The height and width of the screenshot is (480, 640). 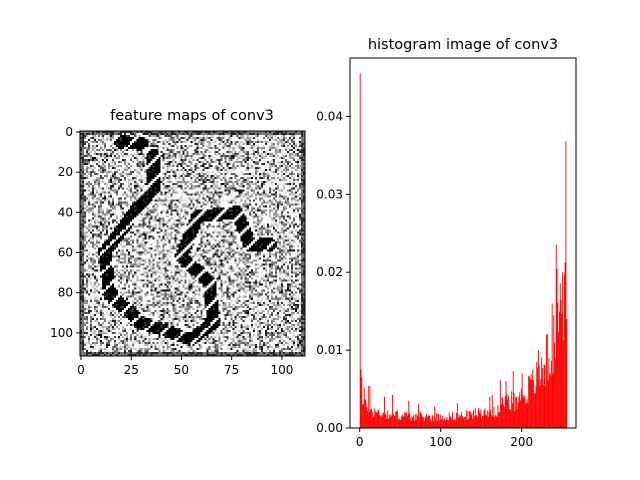 What do you see at coordinates (231, 370) in the screenshot?
I see `feature-map-x-tick-label: 75` at bounding box center [231, 370].